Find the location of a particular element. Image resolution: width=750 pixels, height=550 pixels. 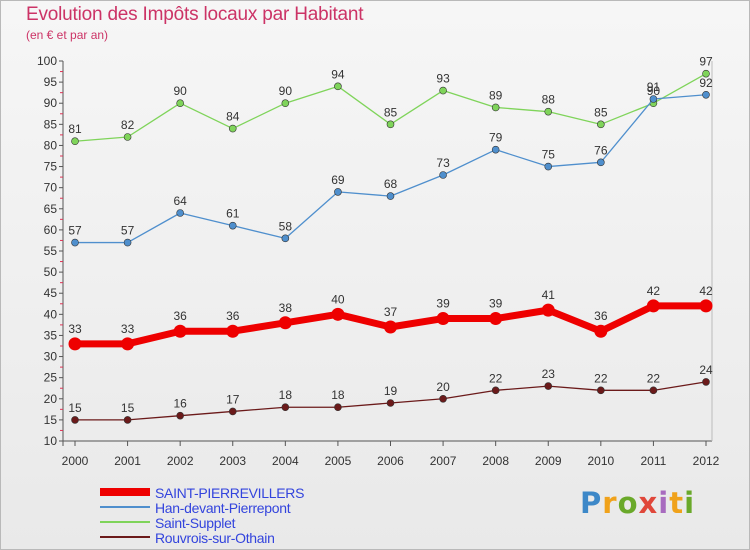

chart-title: Evolution des Impôts locaux par Habitant is located at coordinates (195, 14).